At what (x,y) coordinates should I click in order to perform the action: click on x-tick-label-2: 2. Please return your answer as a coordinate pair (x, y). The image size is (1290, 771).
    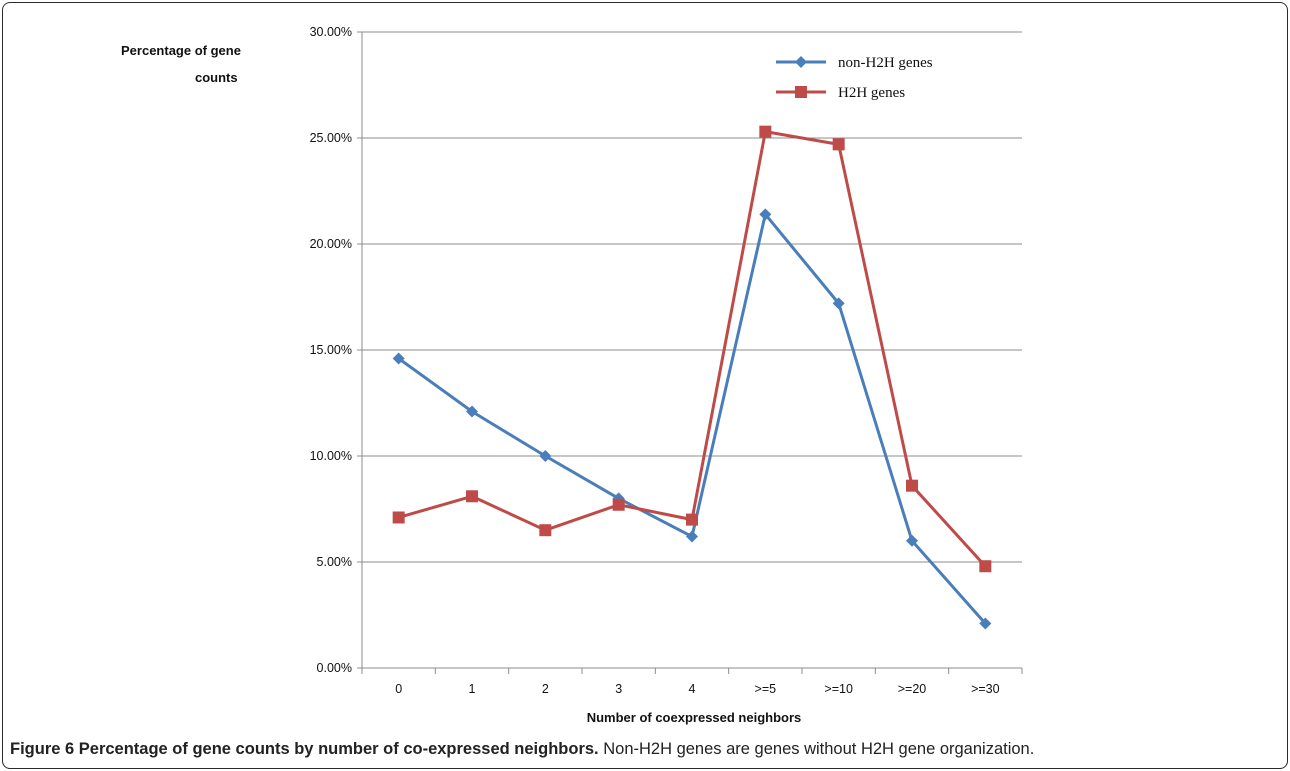
    Looking at the image, I should click on (545, 689).